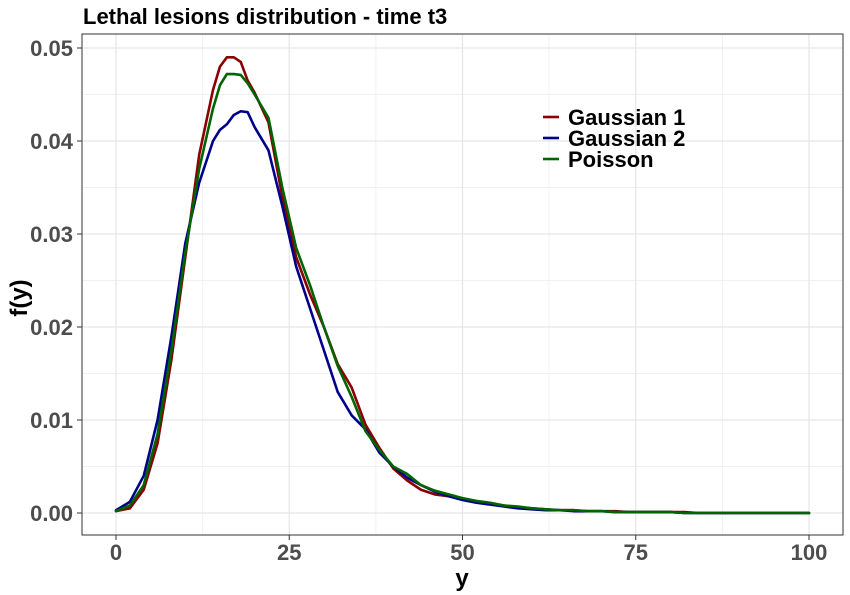 Image resolution: width=850 pixels, height=595 pixels. What do you see at coordinates (809, 552) in the screenshot?
I see `x-tick-label: 100` at bounding box center [809, 552].